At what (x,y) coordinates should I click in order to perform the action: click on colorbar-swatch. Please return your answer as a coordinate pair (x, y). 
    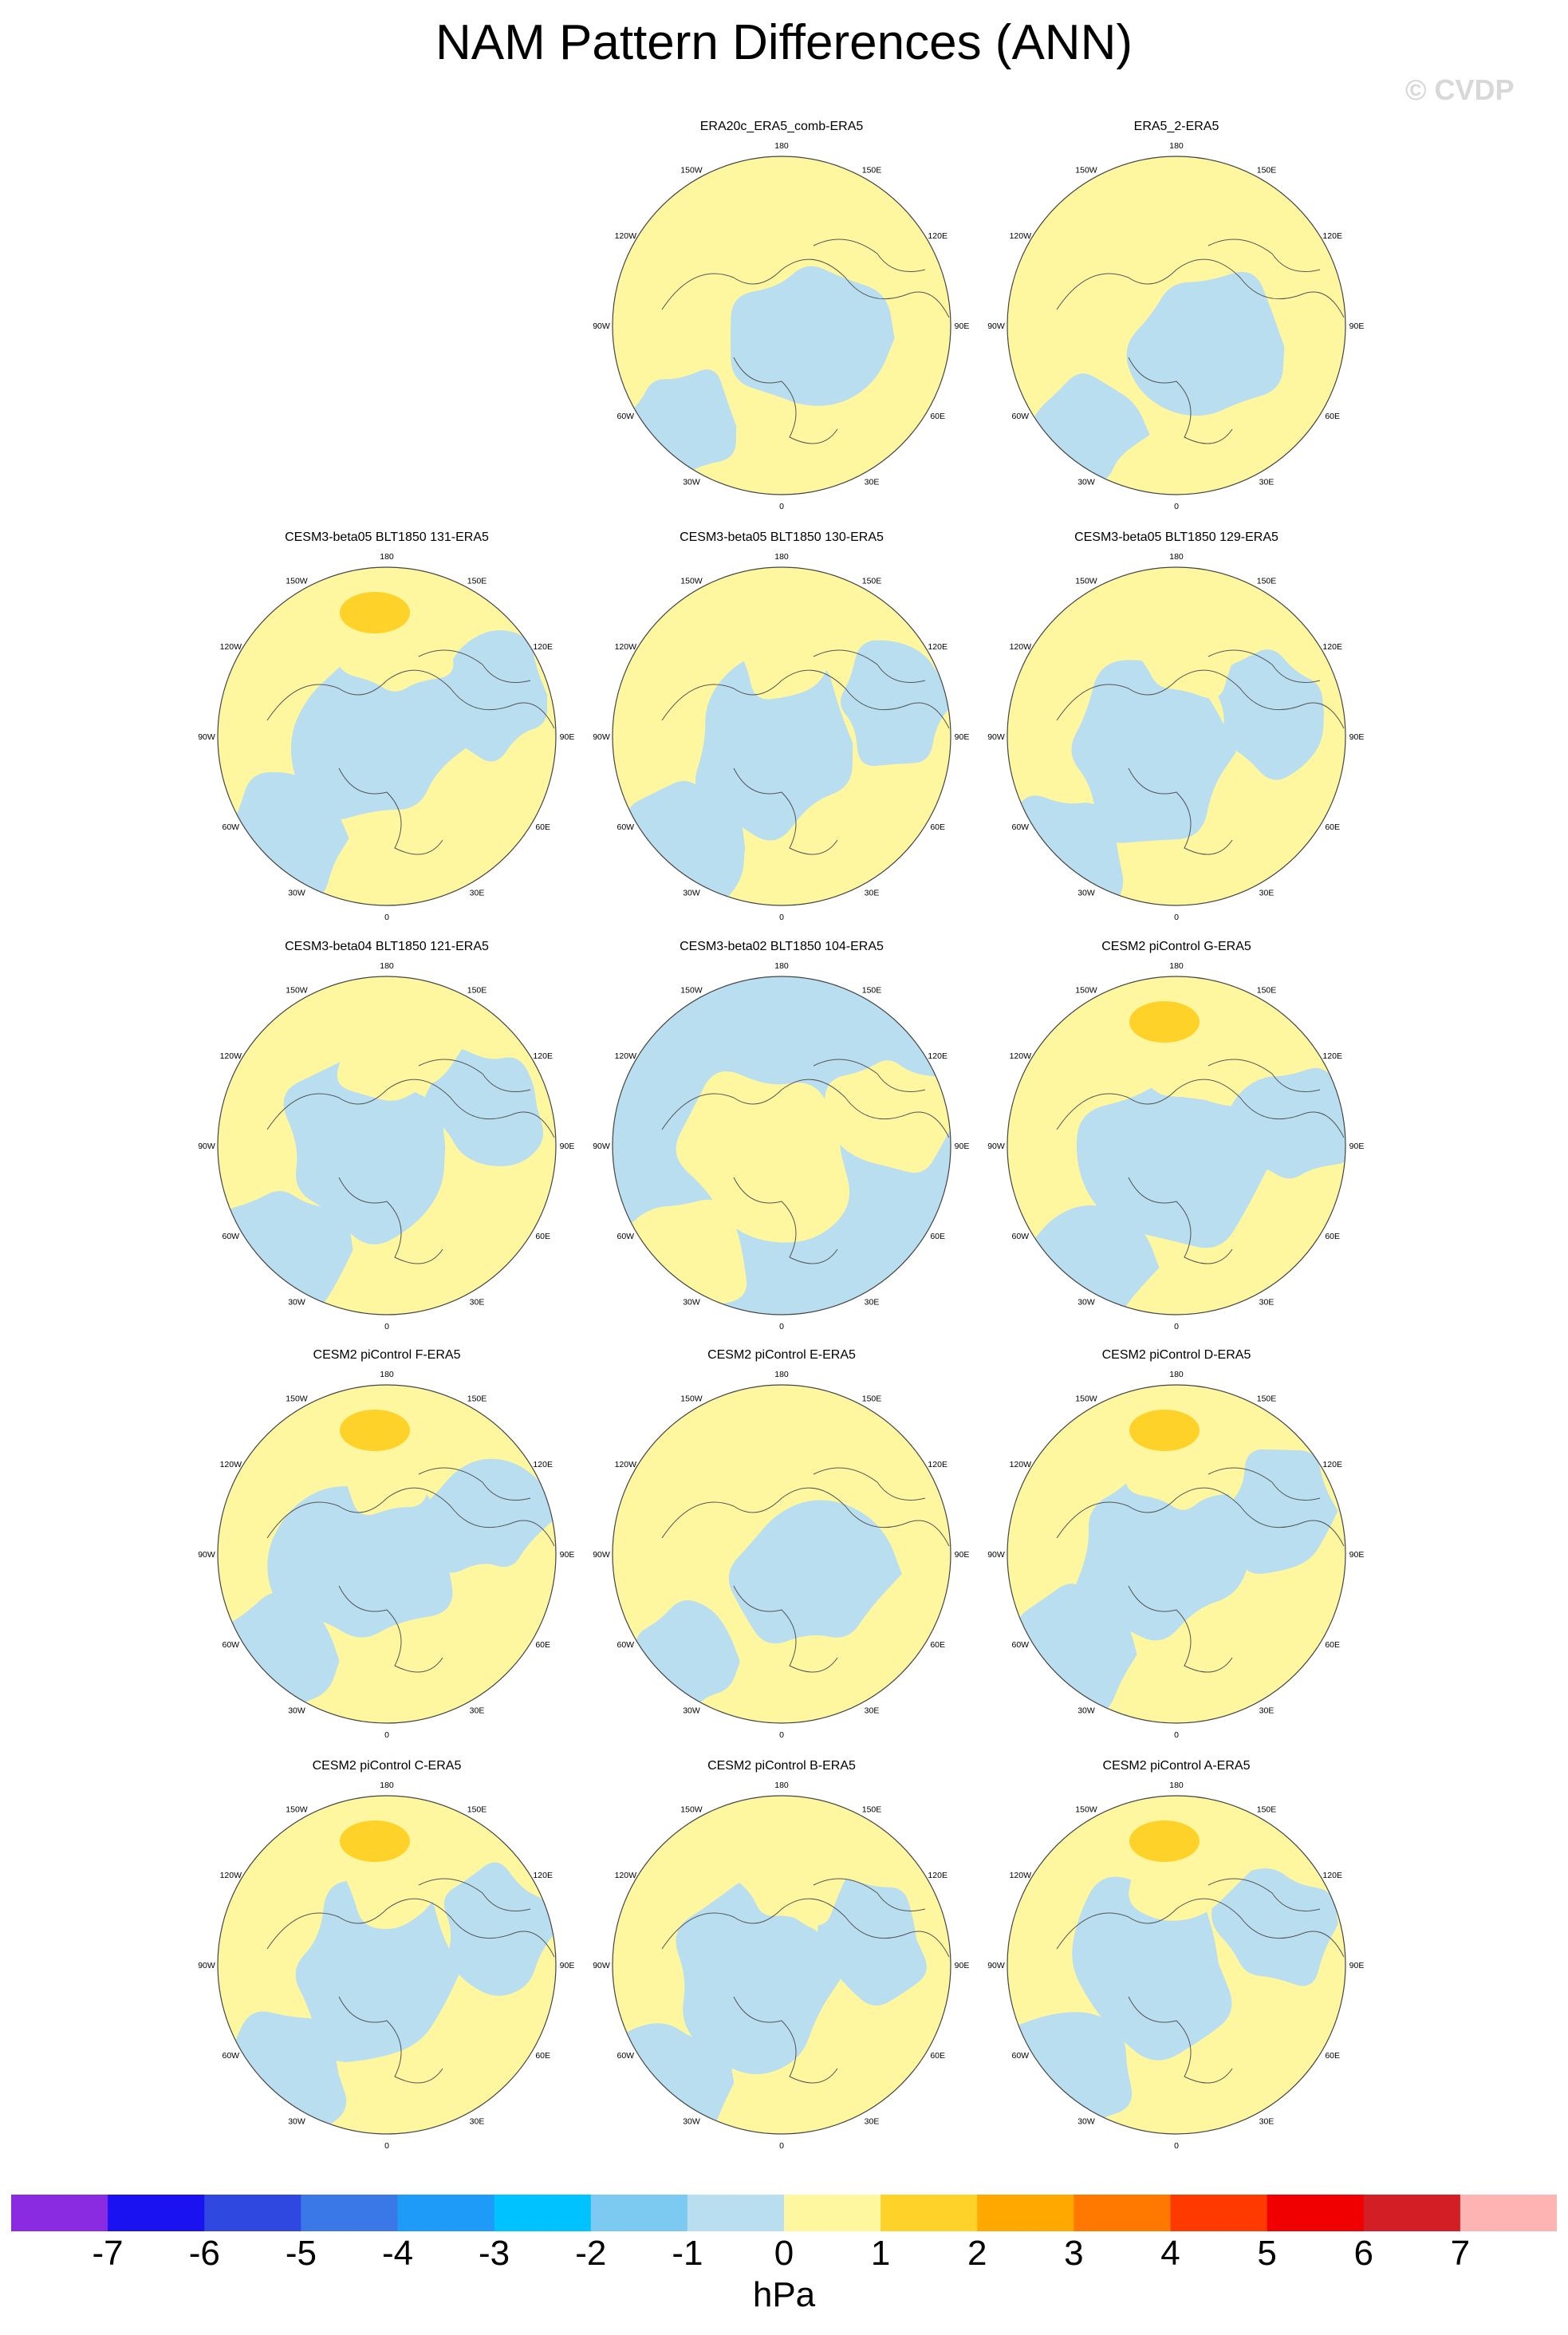
    Looking at the image, I should click on (1123, 2213).